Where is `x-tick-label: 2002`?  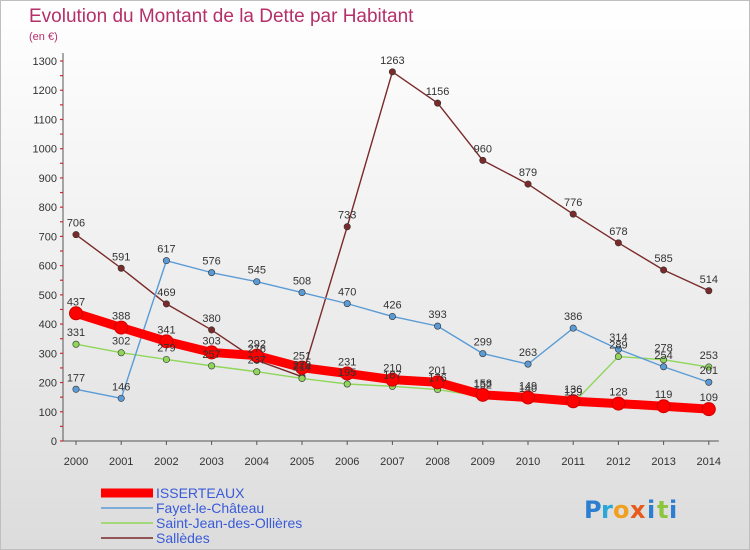 x-tick-label: 2002 is located at coordinates (166, 462).